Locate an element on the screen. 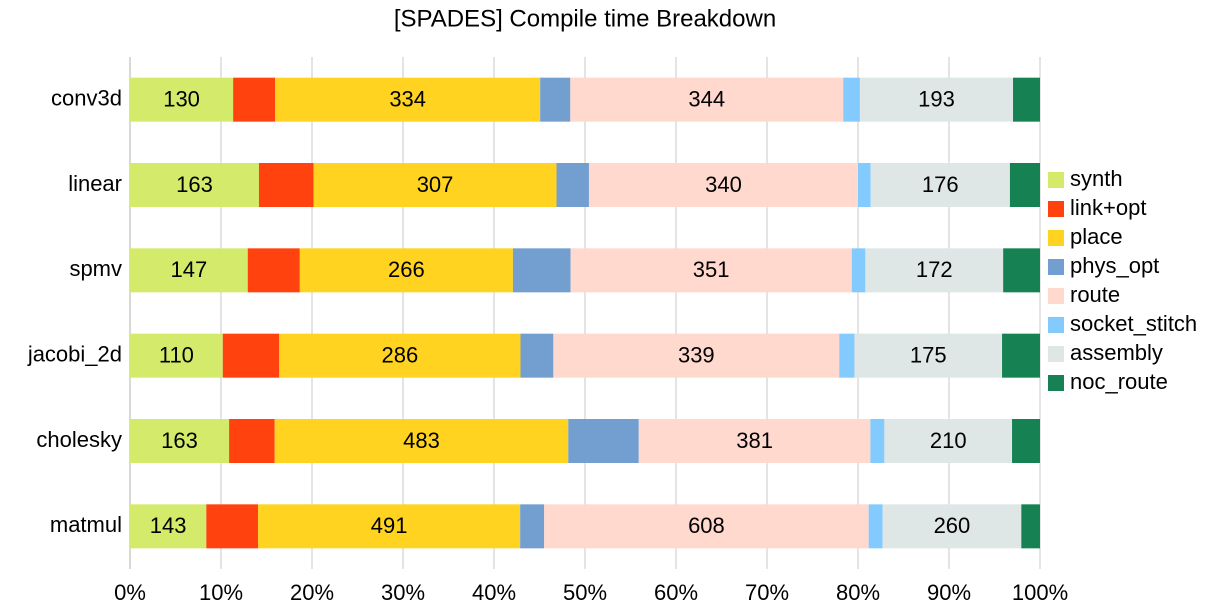  data-label: 608 is located at coordinates (706, 525).